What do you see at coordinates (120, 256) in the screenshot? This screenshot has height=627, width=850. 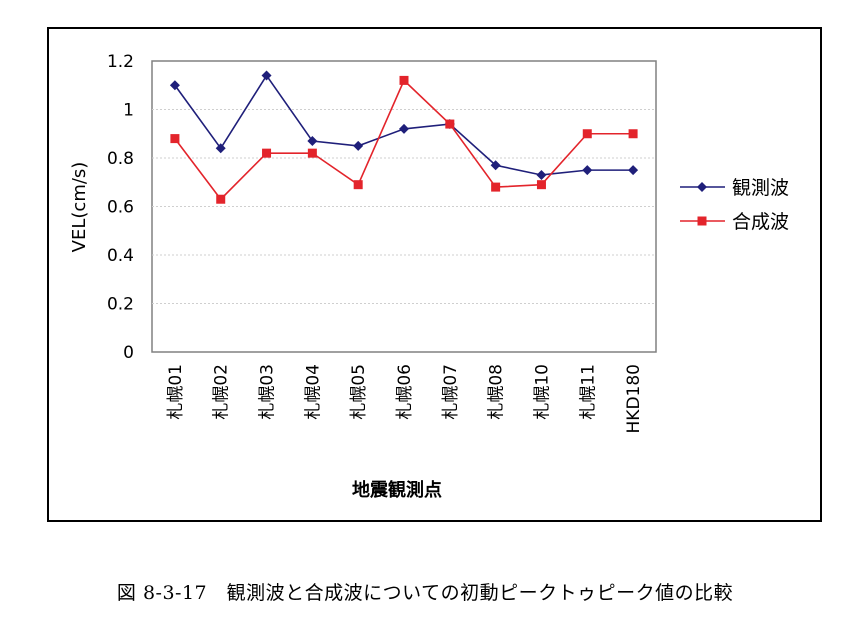 I see `y-tick-label: 0.4` at bounding box center [120, 256].